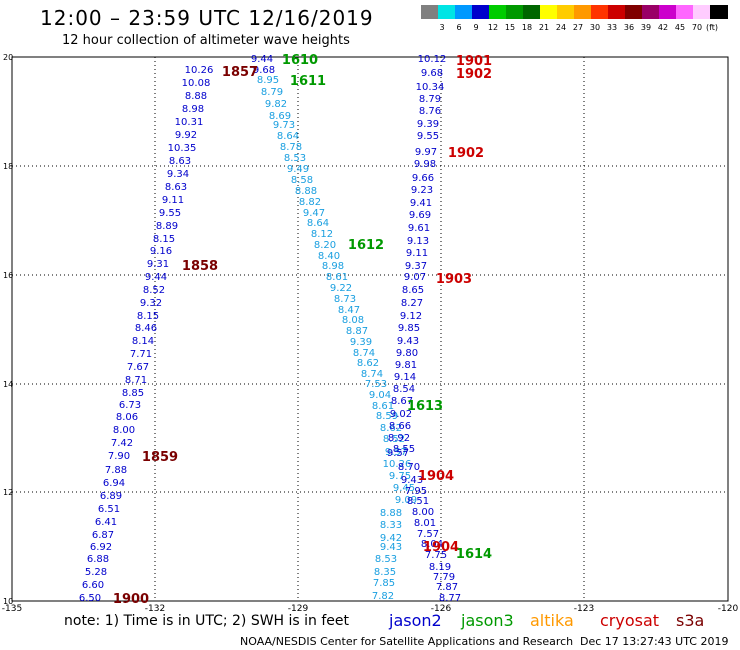 Image resolution: width=740 pixels, height=650 pixels. What do you see at coordinates (428, 534) in the screenshot?
I see `wave-height-value: 7.57` at bounding box center [428, 534].